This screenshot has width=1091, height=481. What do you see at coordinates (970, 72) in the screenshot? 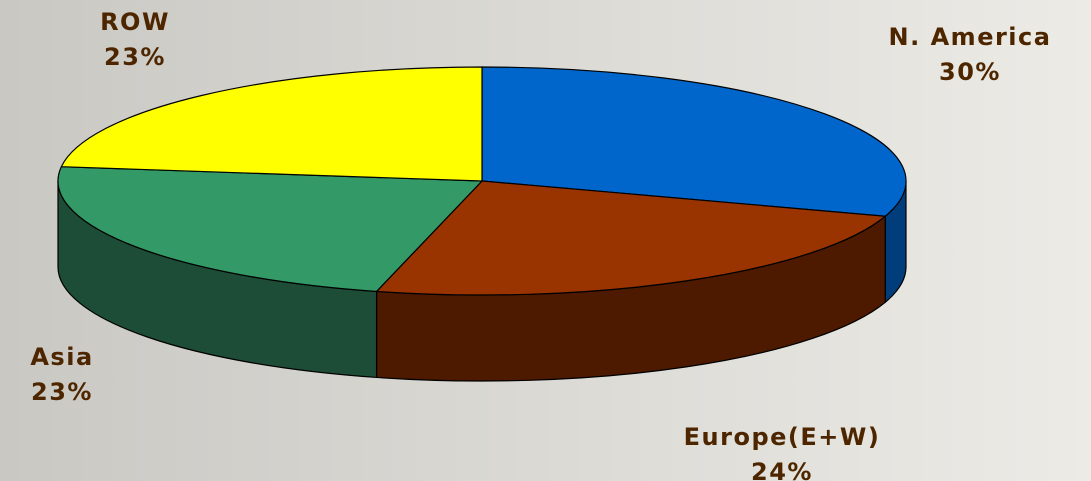
I see `slice-label-value-0: 30%` at bounding box center [970, 72].